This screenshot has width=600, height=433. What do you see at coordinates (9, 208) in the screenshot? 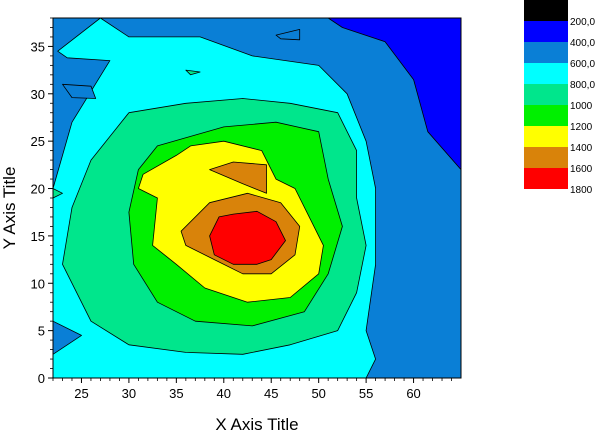
I see `y-axis-title: Y Axis Title` at bounding box center [9, 208].